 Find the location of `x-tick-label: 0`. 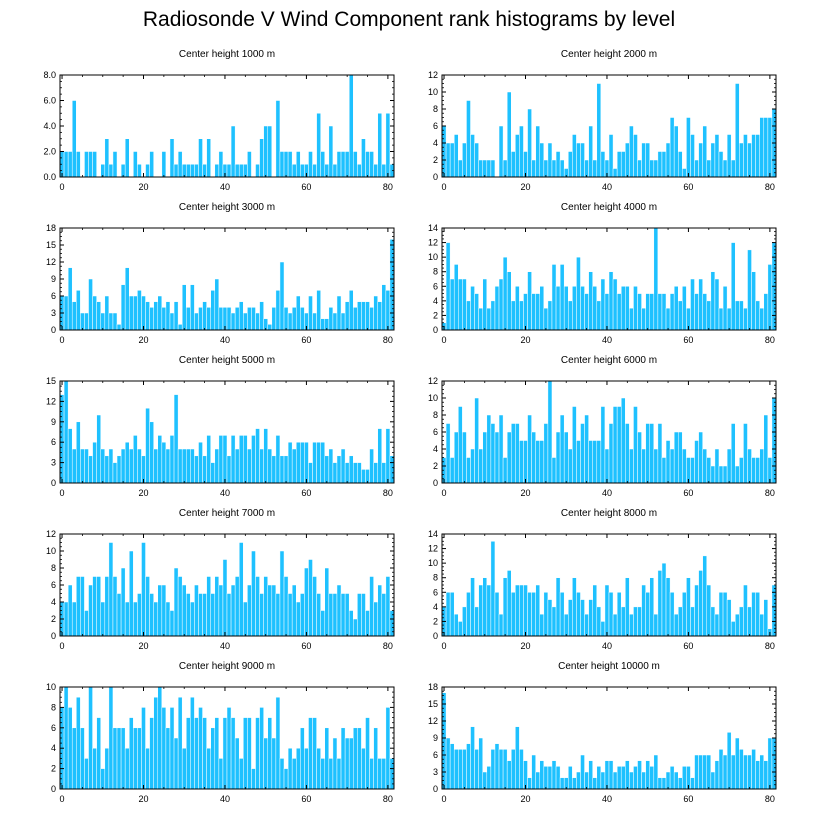

x-tick-label: 0 is located at coordinates (444, 340).